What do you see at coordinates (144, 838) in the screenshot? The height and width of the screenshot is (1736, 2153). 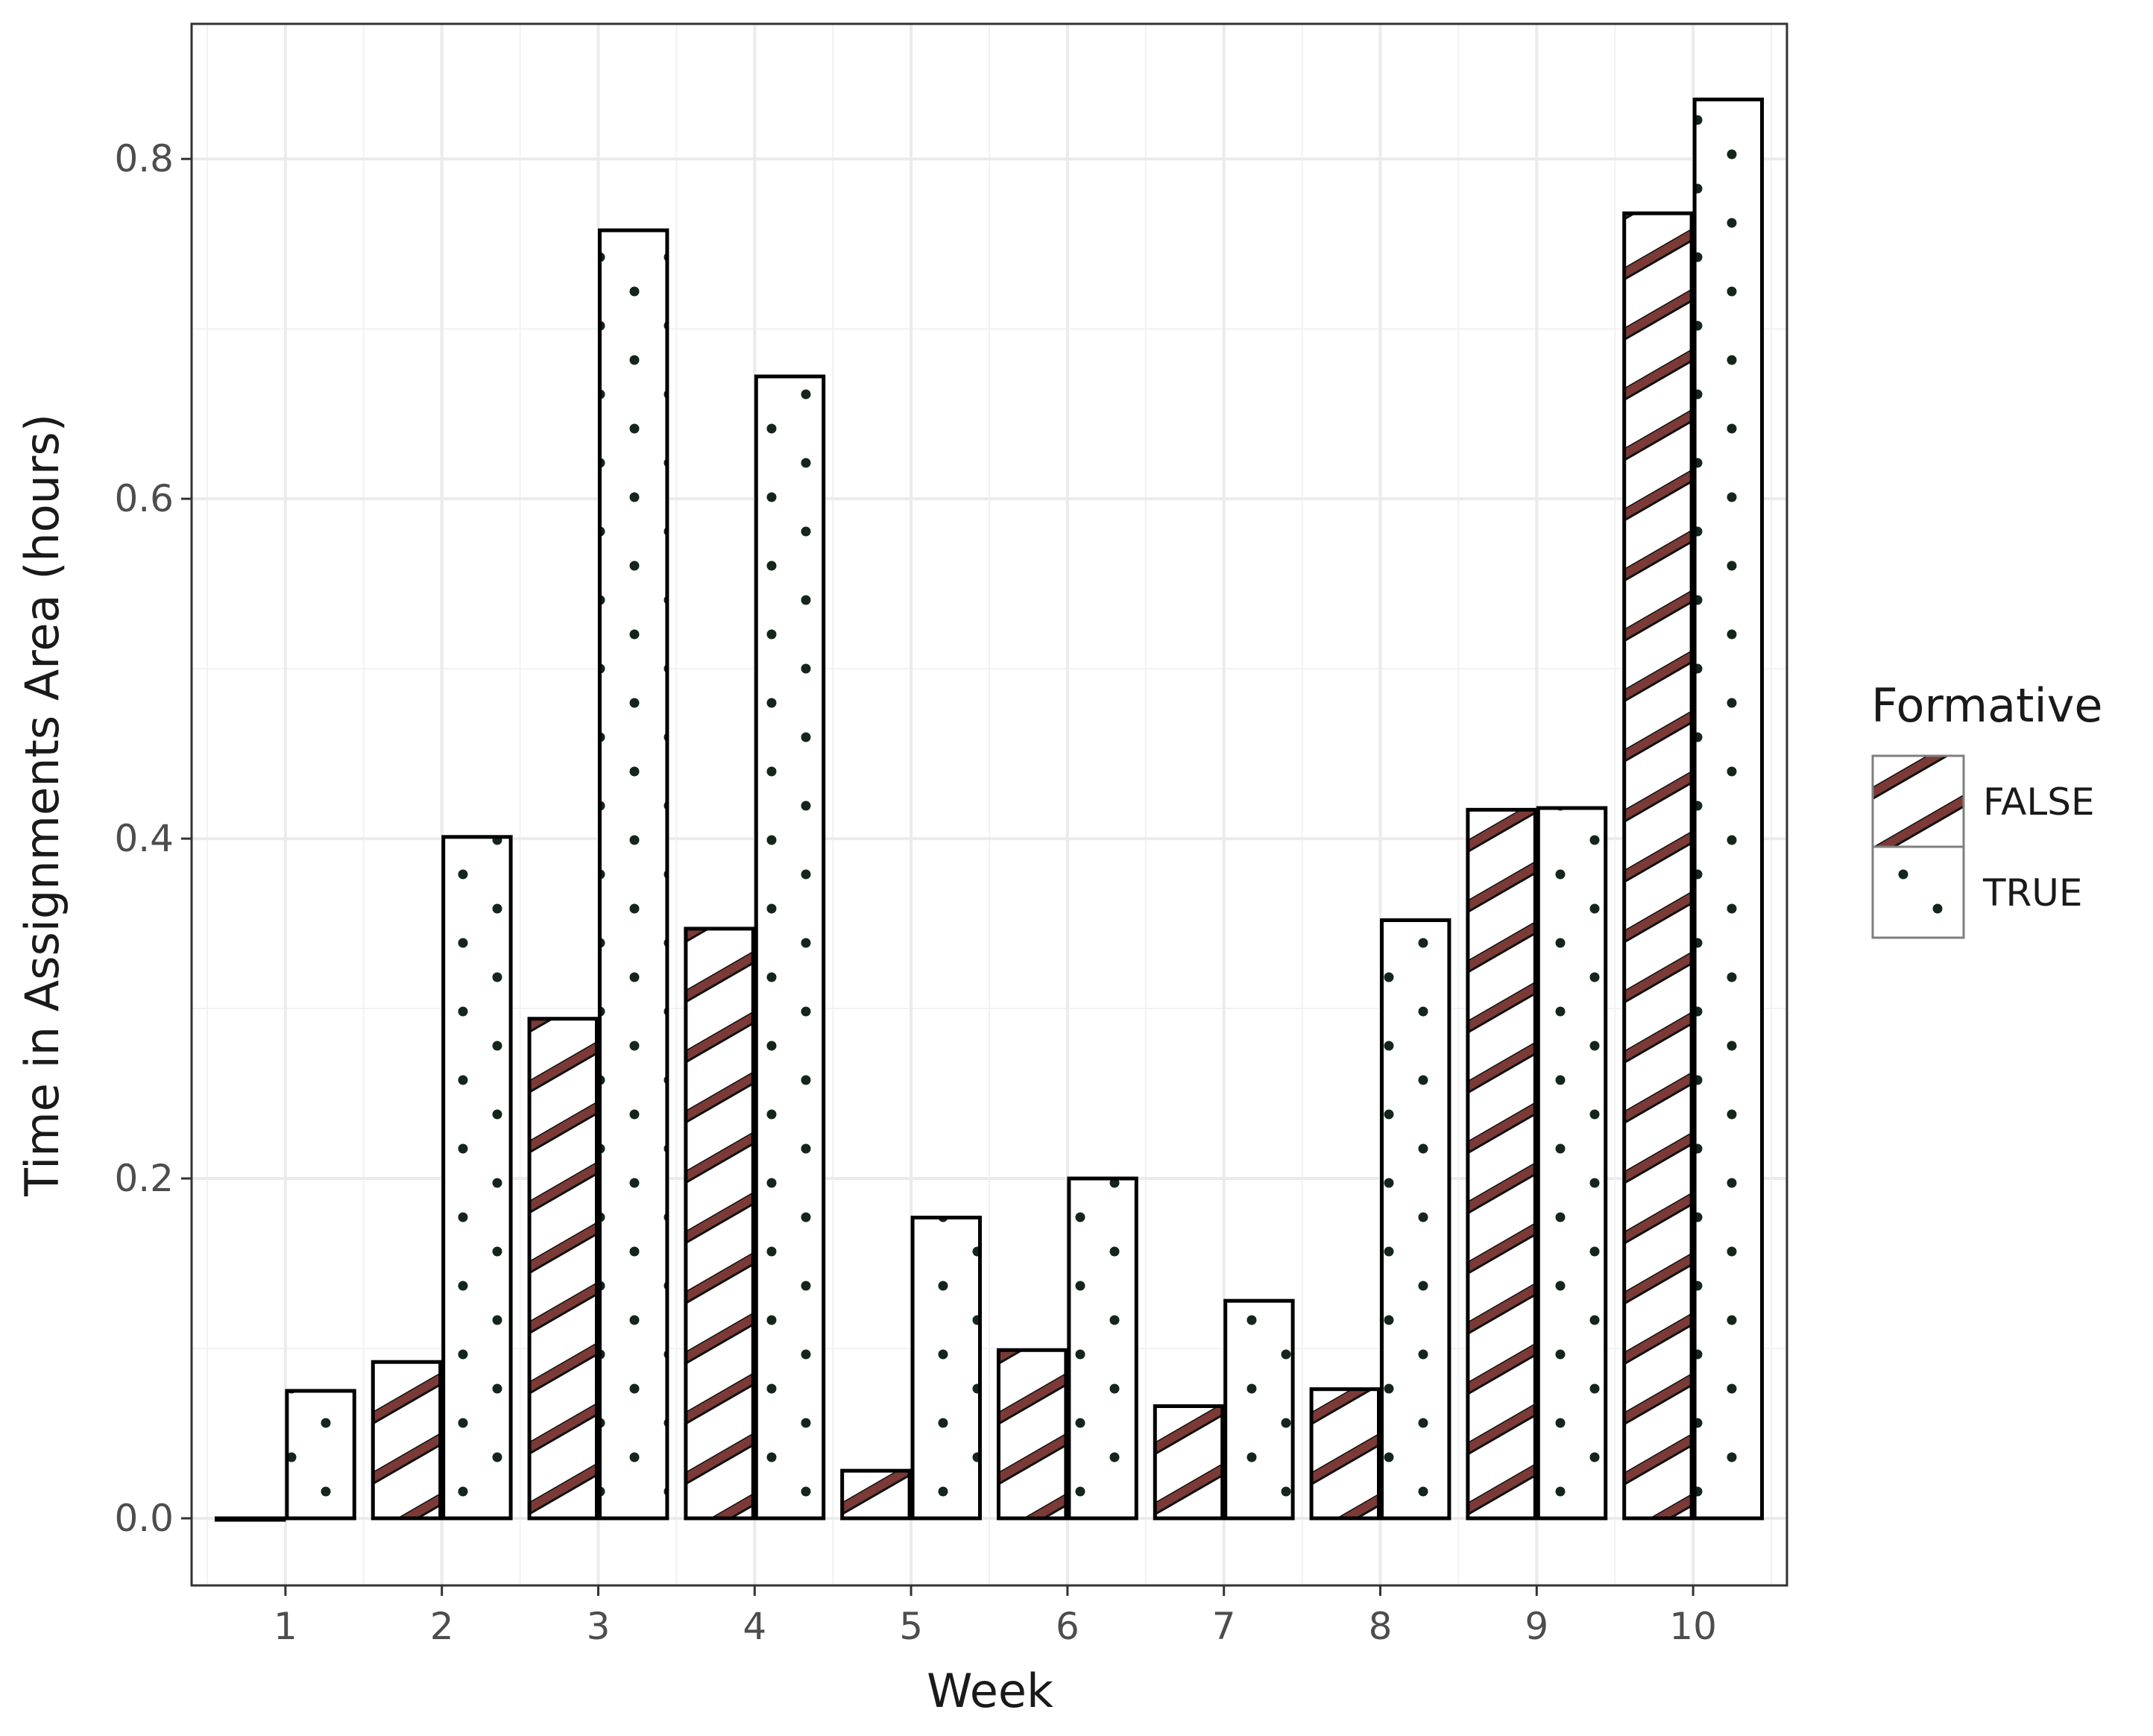 I see `y-tick-label: 0.4` at bounding box center [144, 838].